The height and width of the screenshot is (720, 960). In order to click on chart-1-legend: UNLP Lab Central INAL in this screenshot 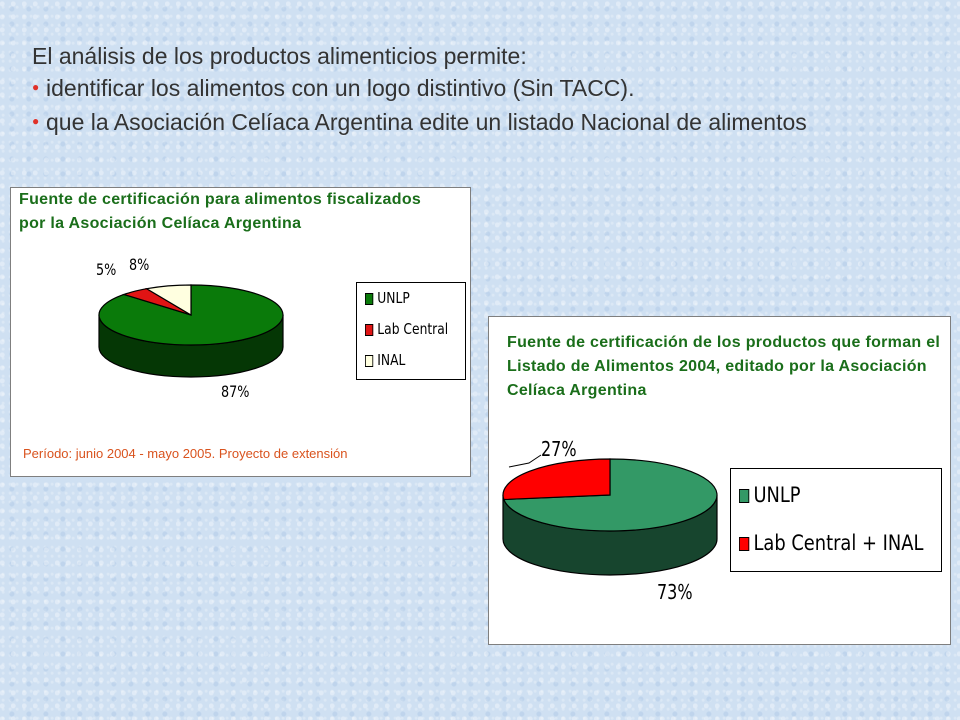, I will do `click(411, 331)`.